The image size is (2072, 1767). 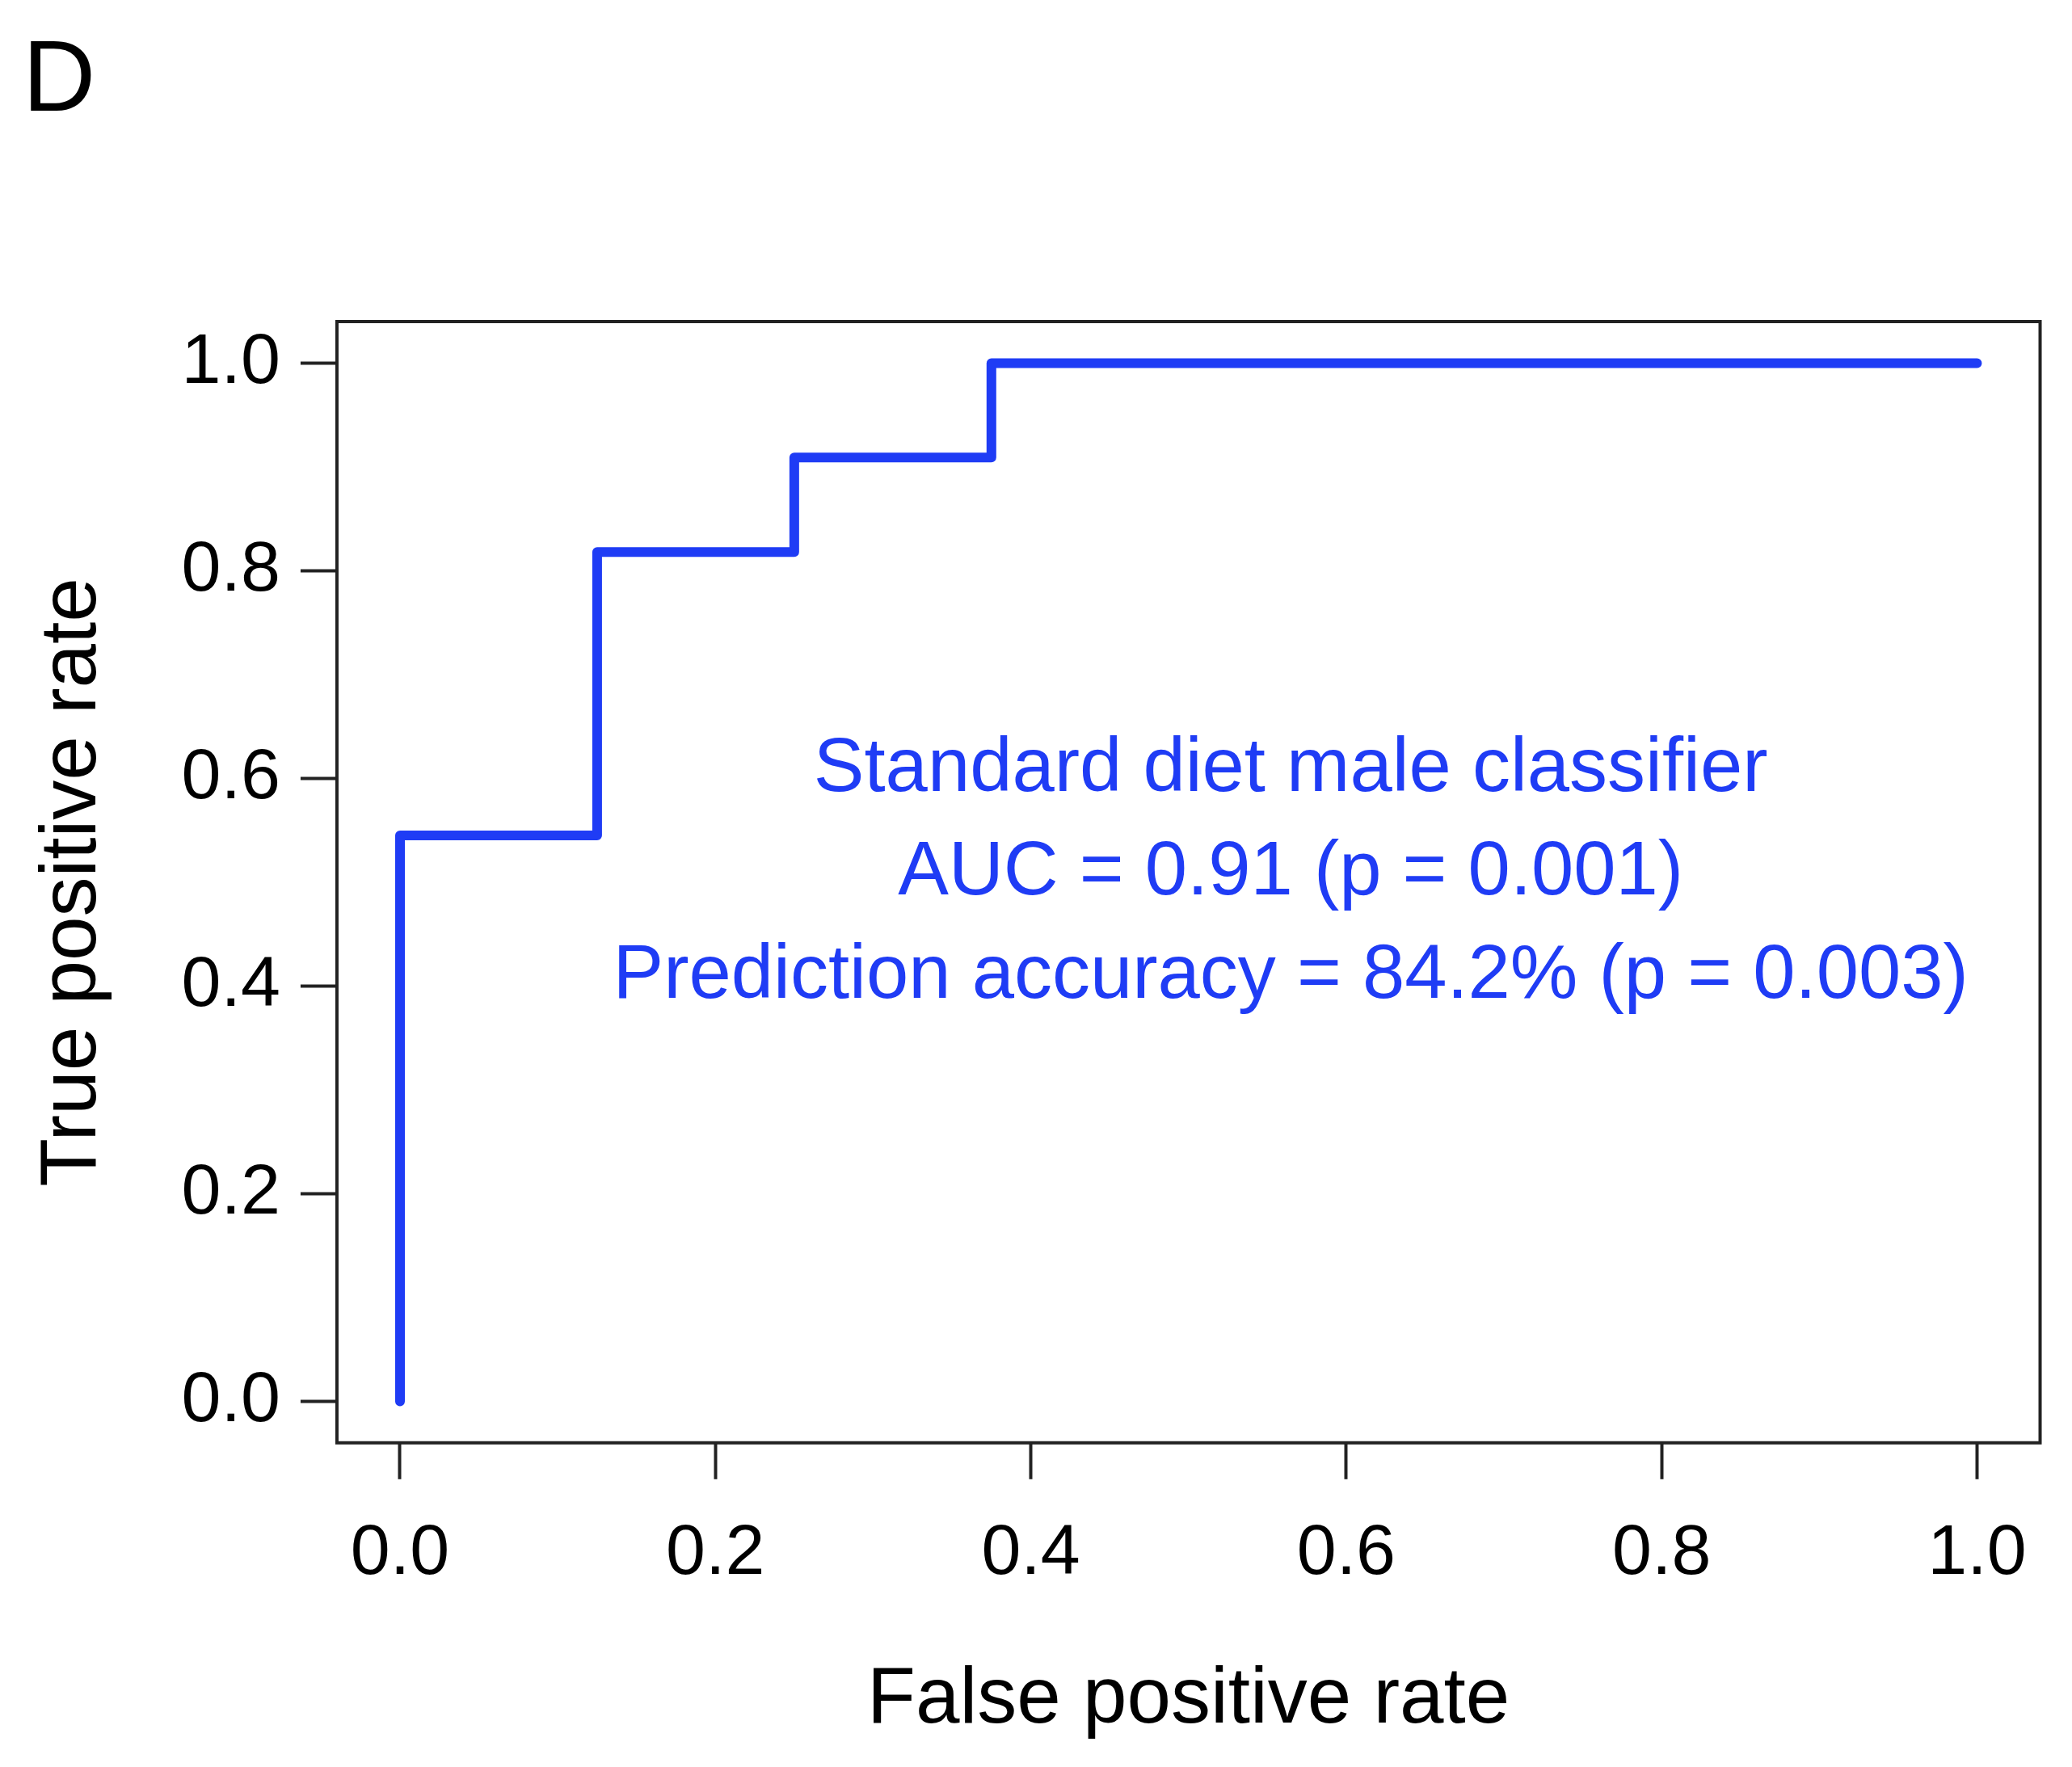 What do you see at coordinates (716, 1548) in the screenshot?
I see `x-tick-label: 0.2` at bounding box center [716, 1548].